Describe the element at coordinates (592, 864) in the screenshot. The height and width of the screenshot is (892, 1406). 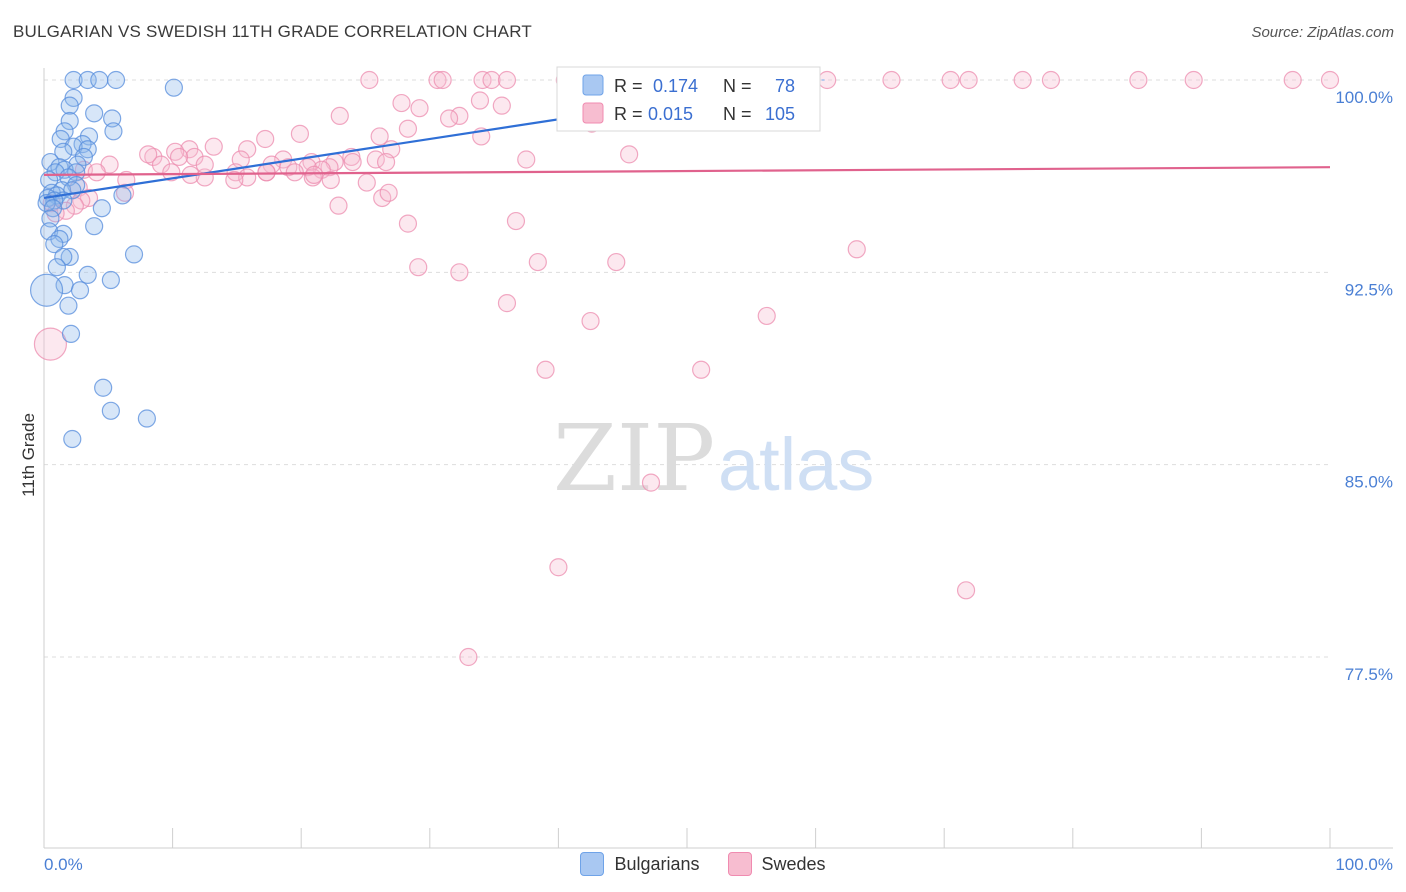
I see `bulgarians-swatch` at that location.